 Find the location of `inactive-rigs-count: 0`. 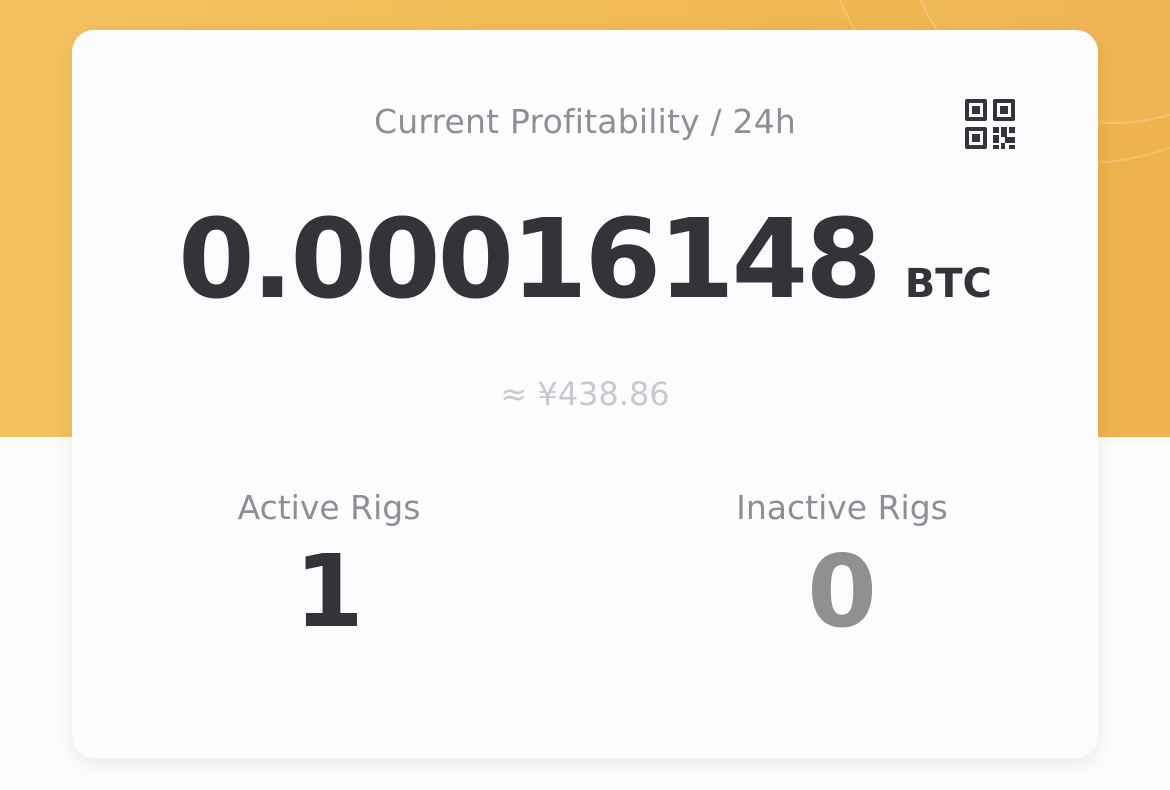

inactive-rigs-count: 0 is located at coordinates (842, 591).